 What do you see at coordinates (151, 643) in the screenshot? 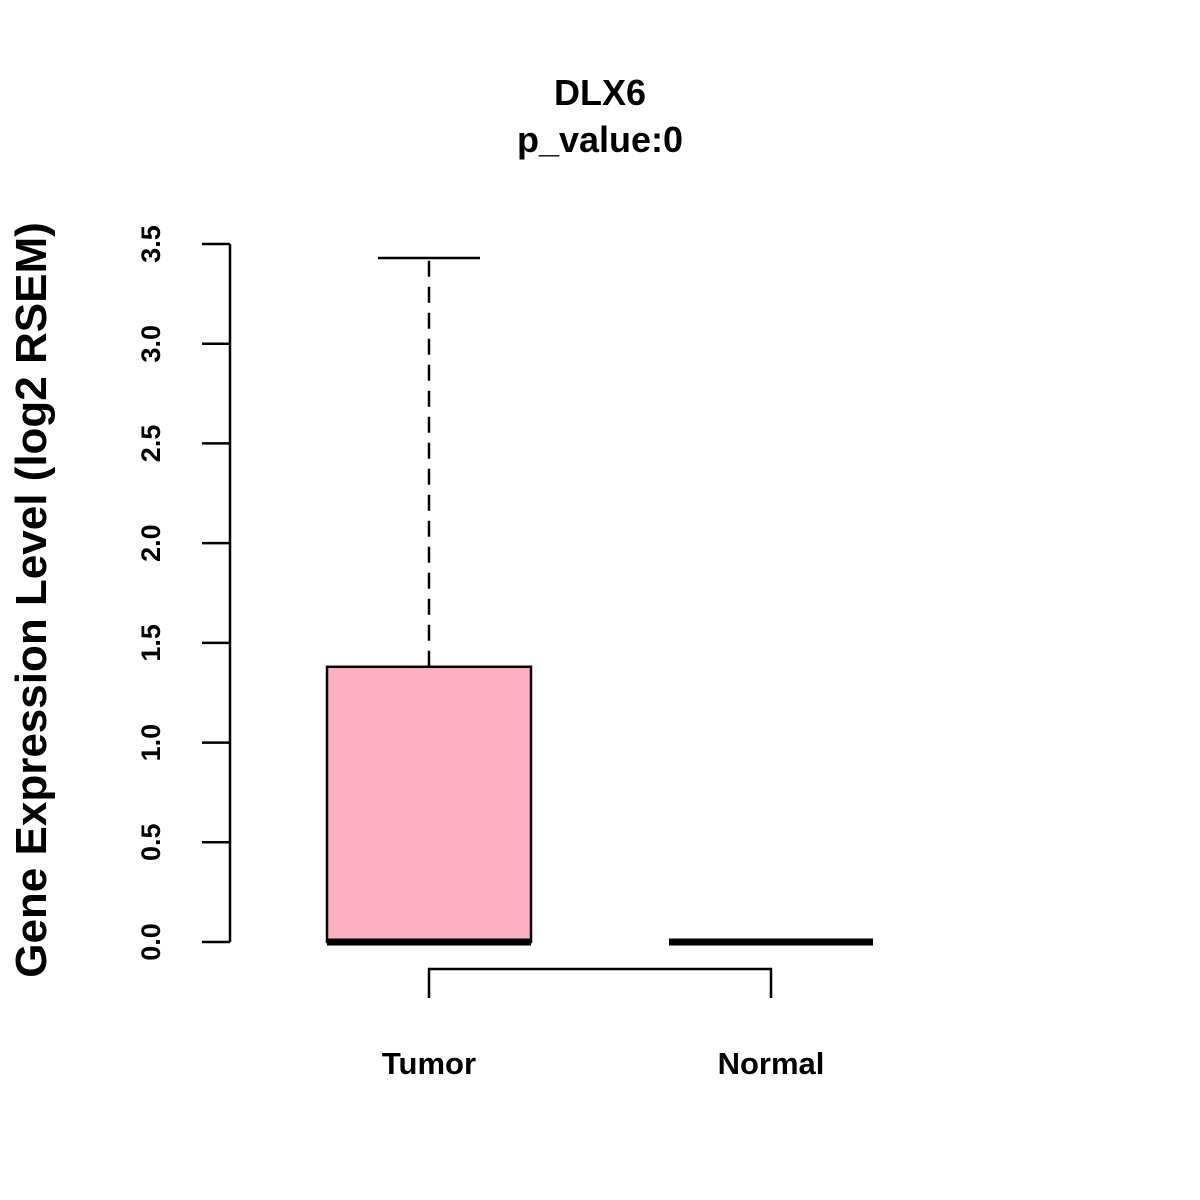
I see `y-tick-label: 1.5` at bounding box center [151, 643].